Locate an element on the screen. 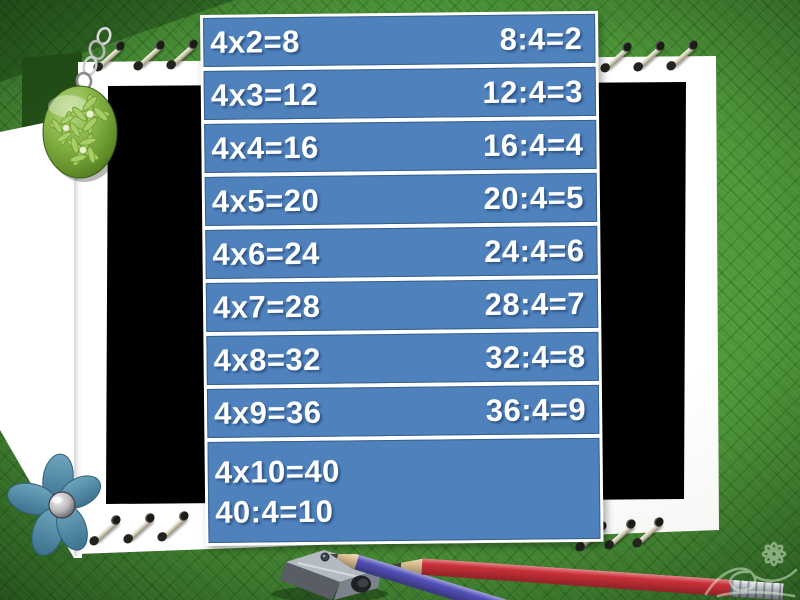 Image resolution: width=800 pixels, height=600 pixels. multiplication-fact: 4x10=40 is located at coordinates (277, 471).